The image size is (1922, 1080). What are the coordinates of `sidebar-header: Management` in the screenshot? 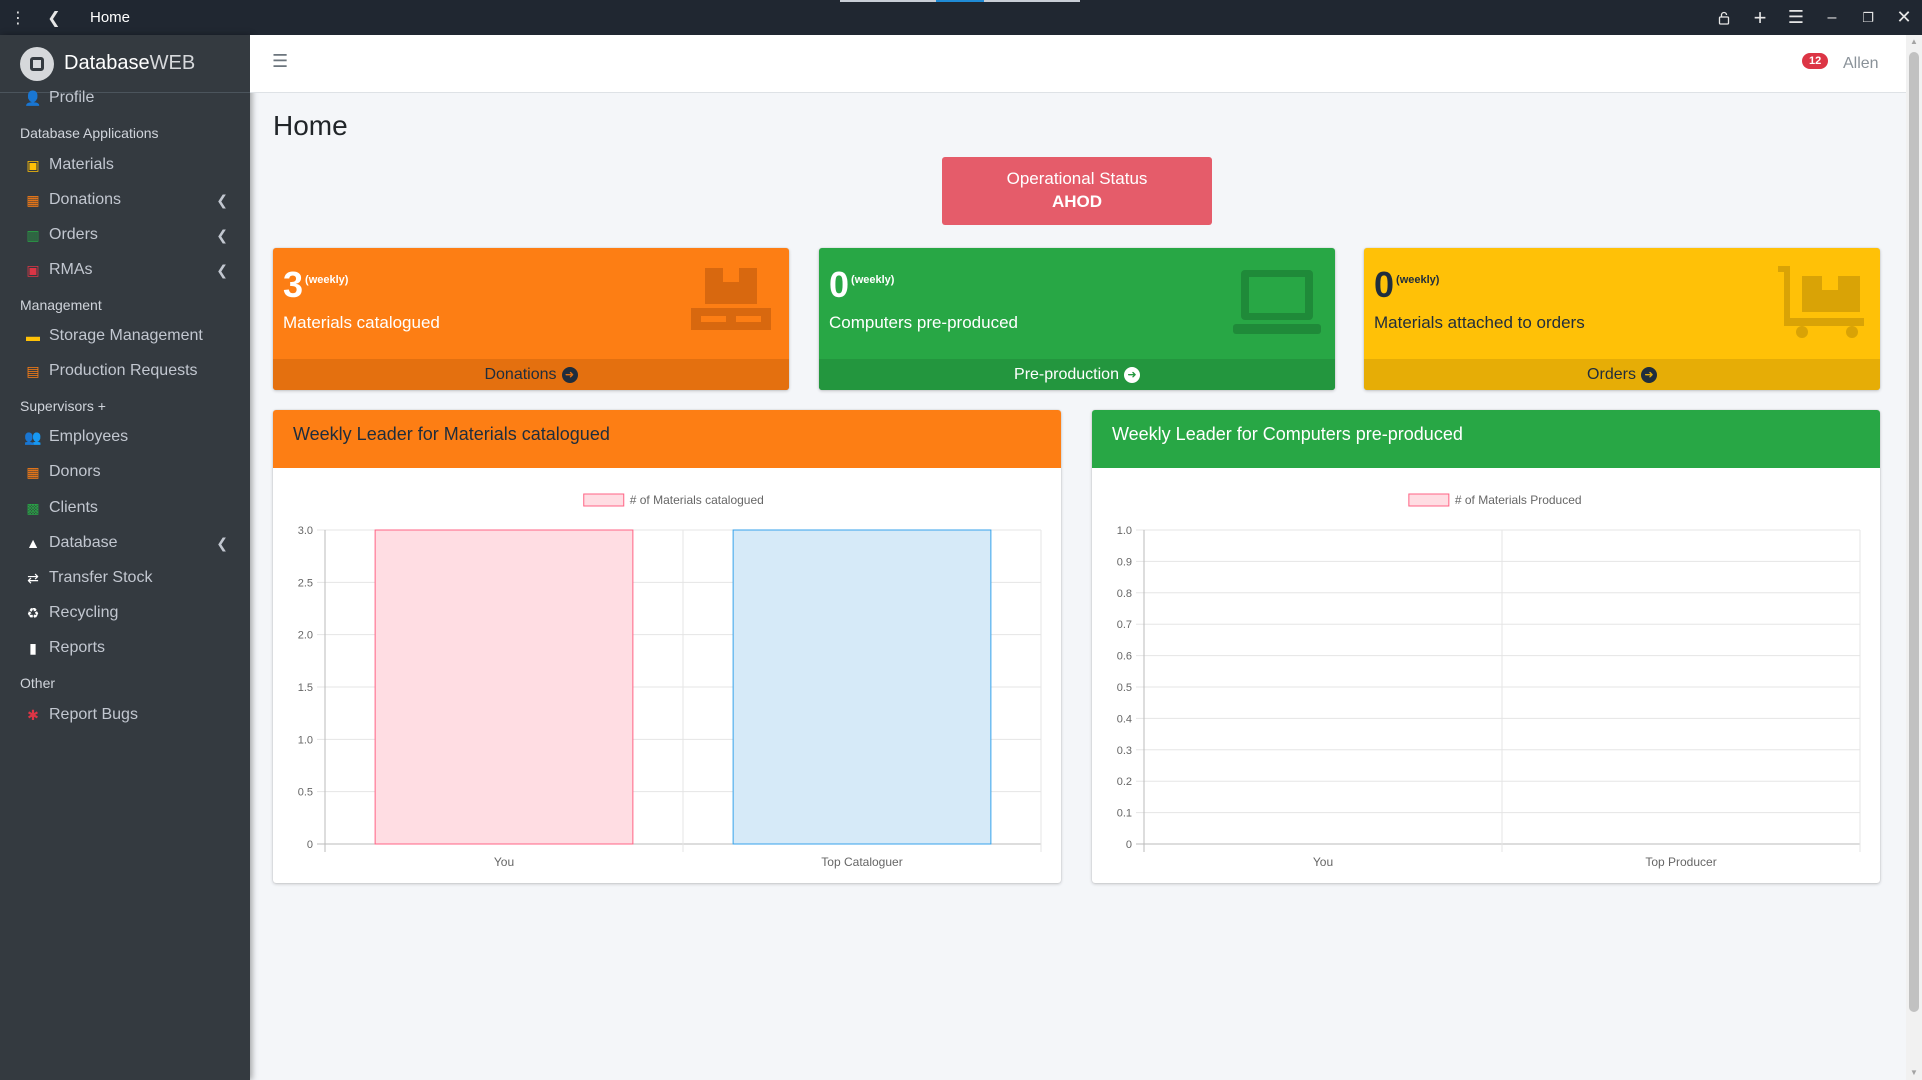 It's located at (61, 305).